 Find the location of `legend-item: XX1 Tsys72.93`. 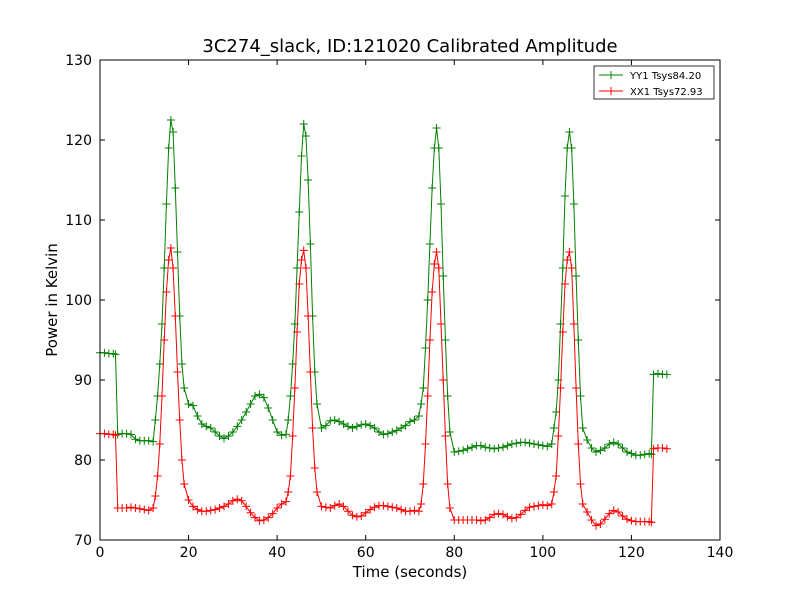

legend-item: XX1 Tsys72.93 is located at coordinates (651, 92).